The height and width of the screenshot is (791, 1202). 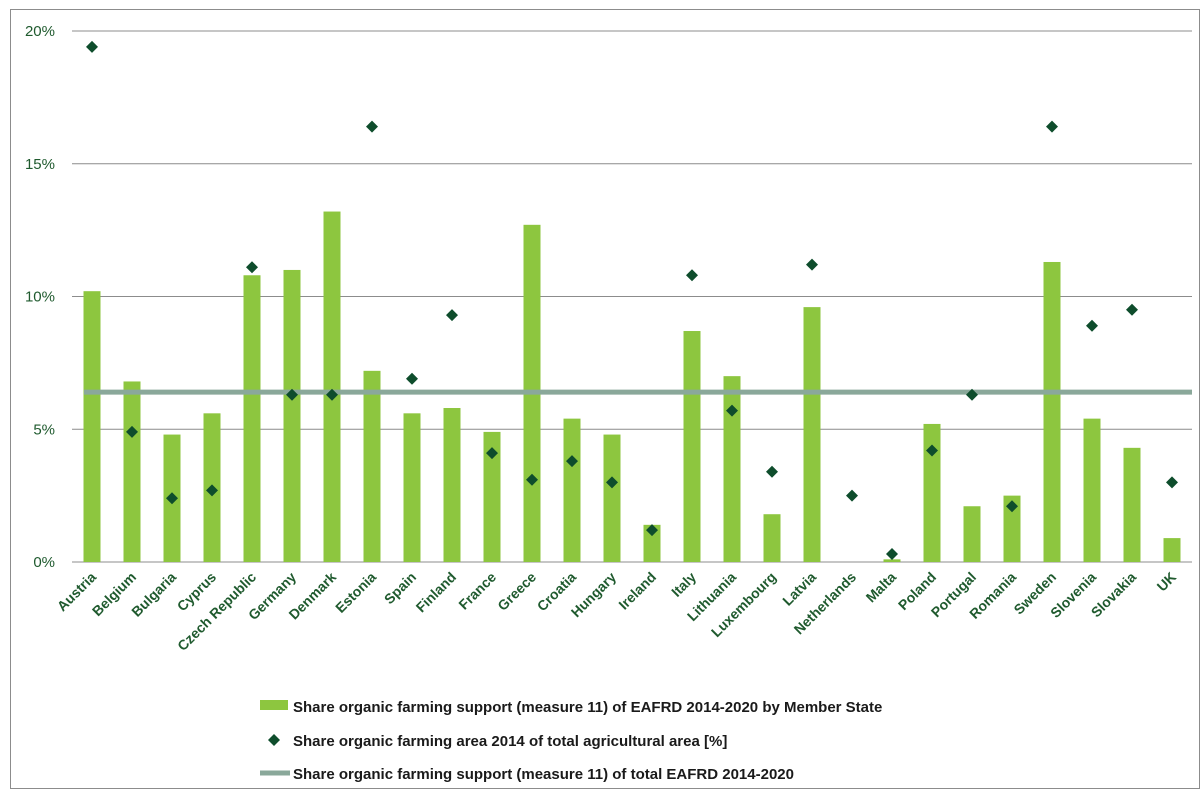 I want to click on y-axis-tick-labels: 0% 5% 10% 15% 20%, so click(x=40, y=297).